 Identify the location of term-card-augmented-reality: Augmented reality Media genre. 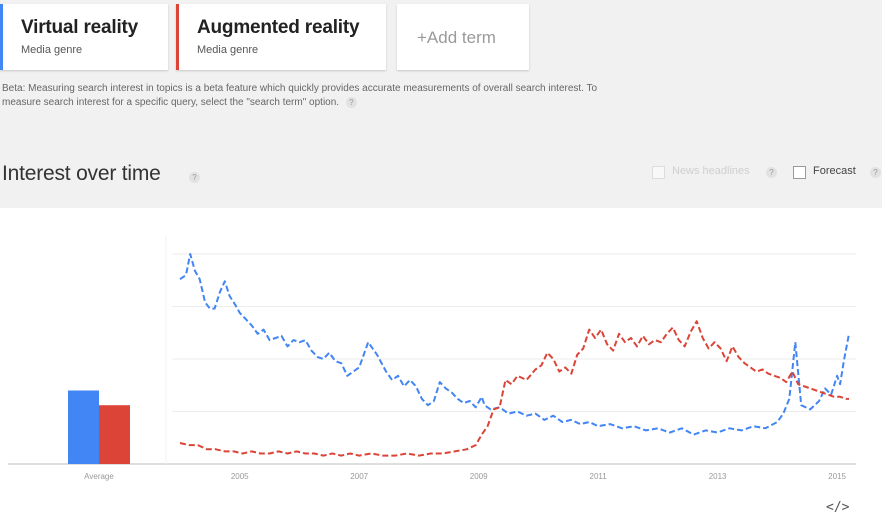
(281, 37).